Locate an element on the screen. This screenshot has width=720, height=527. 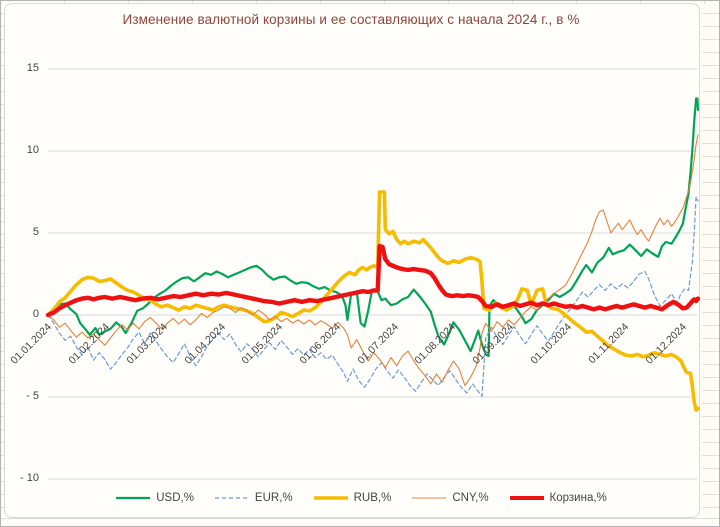
chart-legend: USD,% EUR,% RUB,% CNY,% Корзина,% is located at coordinates (360, 498).